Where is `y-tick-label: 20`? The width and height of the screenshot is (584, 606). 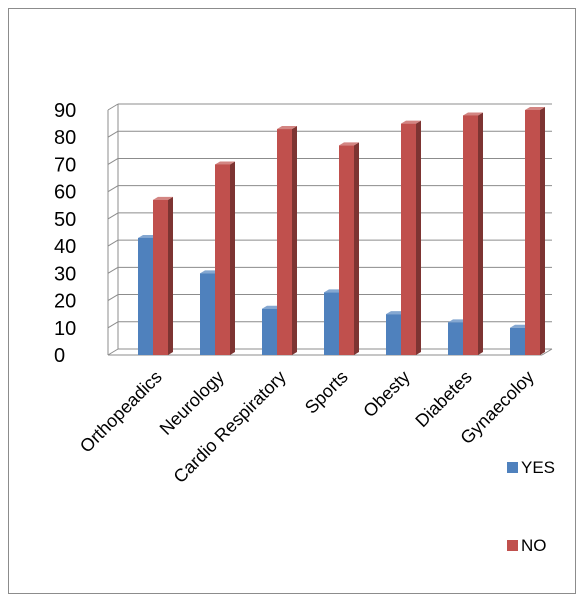 y-tick-label: 20 is located at coordinates (65, 302).